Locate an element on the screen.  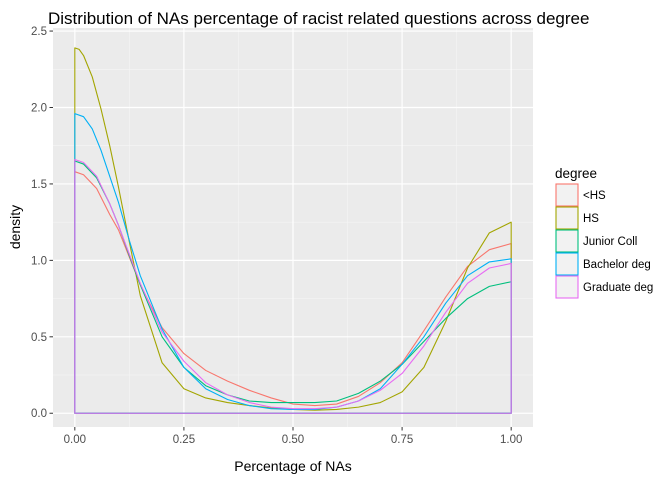
legend-label: HS is located at coordinates (591, 219).